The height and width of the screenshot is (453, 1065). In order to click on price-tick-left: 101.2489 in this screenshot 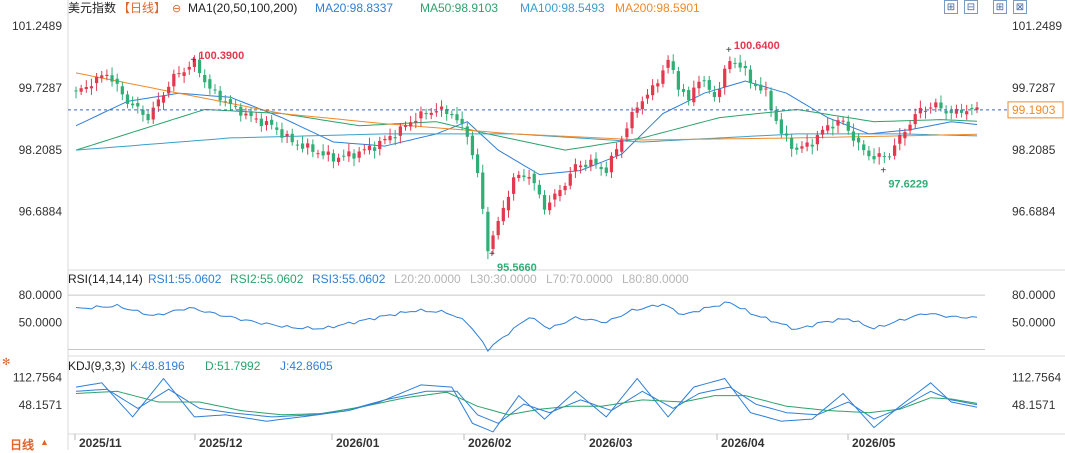, I will do `click(37, 26)`.